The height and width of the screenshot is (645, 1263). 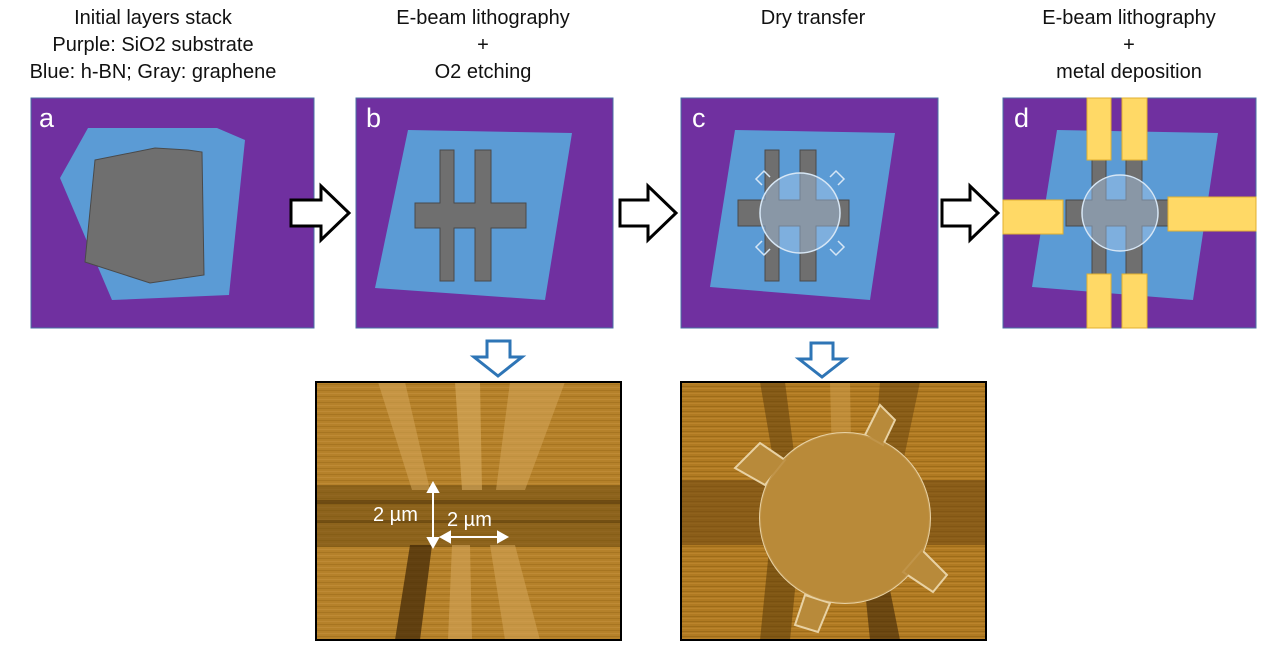 I want to click on panel-label-d: d, so click(x=1021, y=118).